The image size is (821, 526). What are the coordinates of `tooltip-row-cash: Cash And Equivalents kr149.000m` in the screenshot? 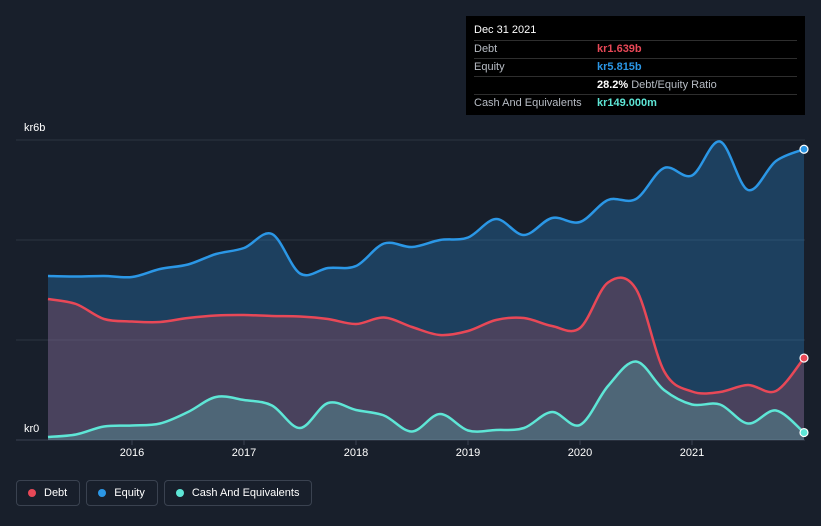 It's located at (635, 103).